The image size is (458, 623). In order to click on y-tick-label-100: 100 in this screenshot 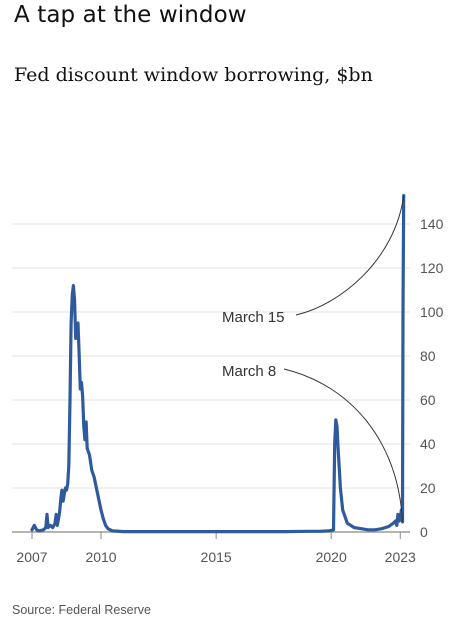, I will do `click(432, 312)`.